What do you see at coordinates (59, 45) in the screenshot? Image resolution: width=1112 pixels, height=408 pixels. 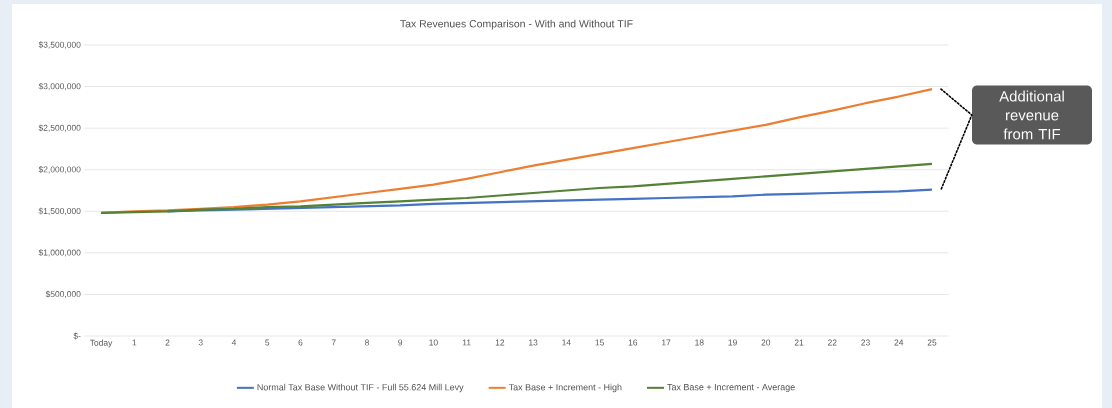 I see `y-tick-label: $3,500,000` at bounding box center [59, 45].